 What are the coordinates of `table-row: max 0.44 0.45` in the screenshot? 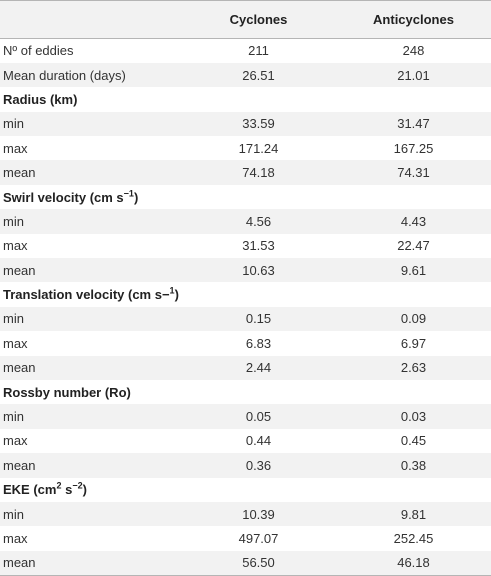 It's located at (245, 441).